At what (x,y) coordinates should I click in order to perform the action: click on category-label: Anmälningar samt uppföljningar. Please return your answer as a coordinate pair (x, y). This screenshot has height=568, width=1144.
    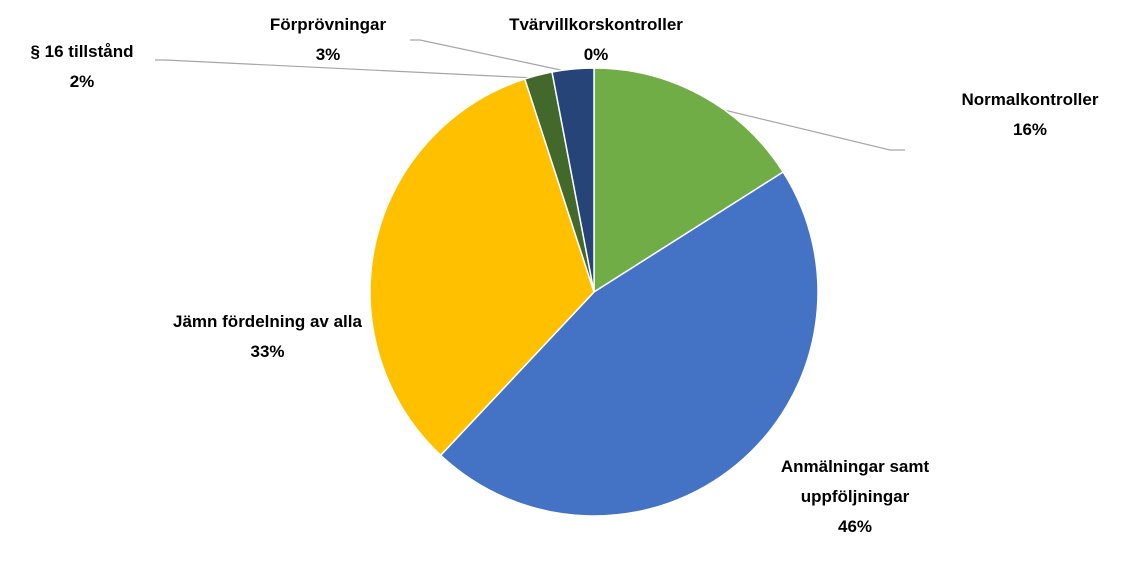
    Looking at the image, I should click on (855, 481).